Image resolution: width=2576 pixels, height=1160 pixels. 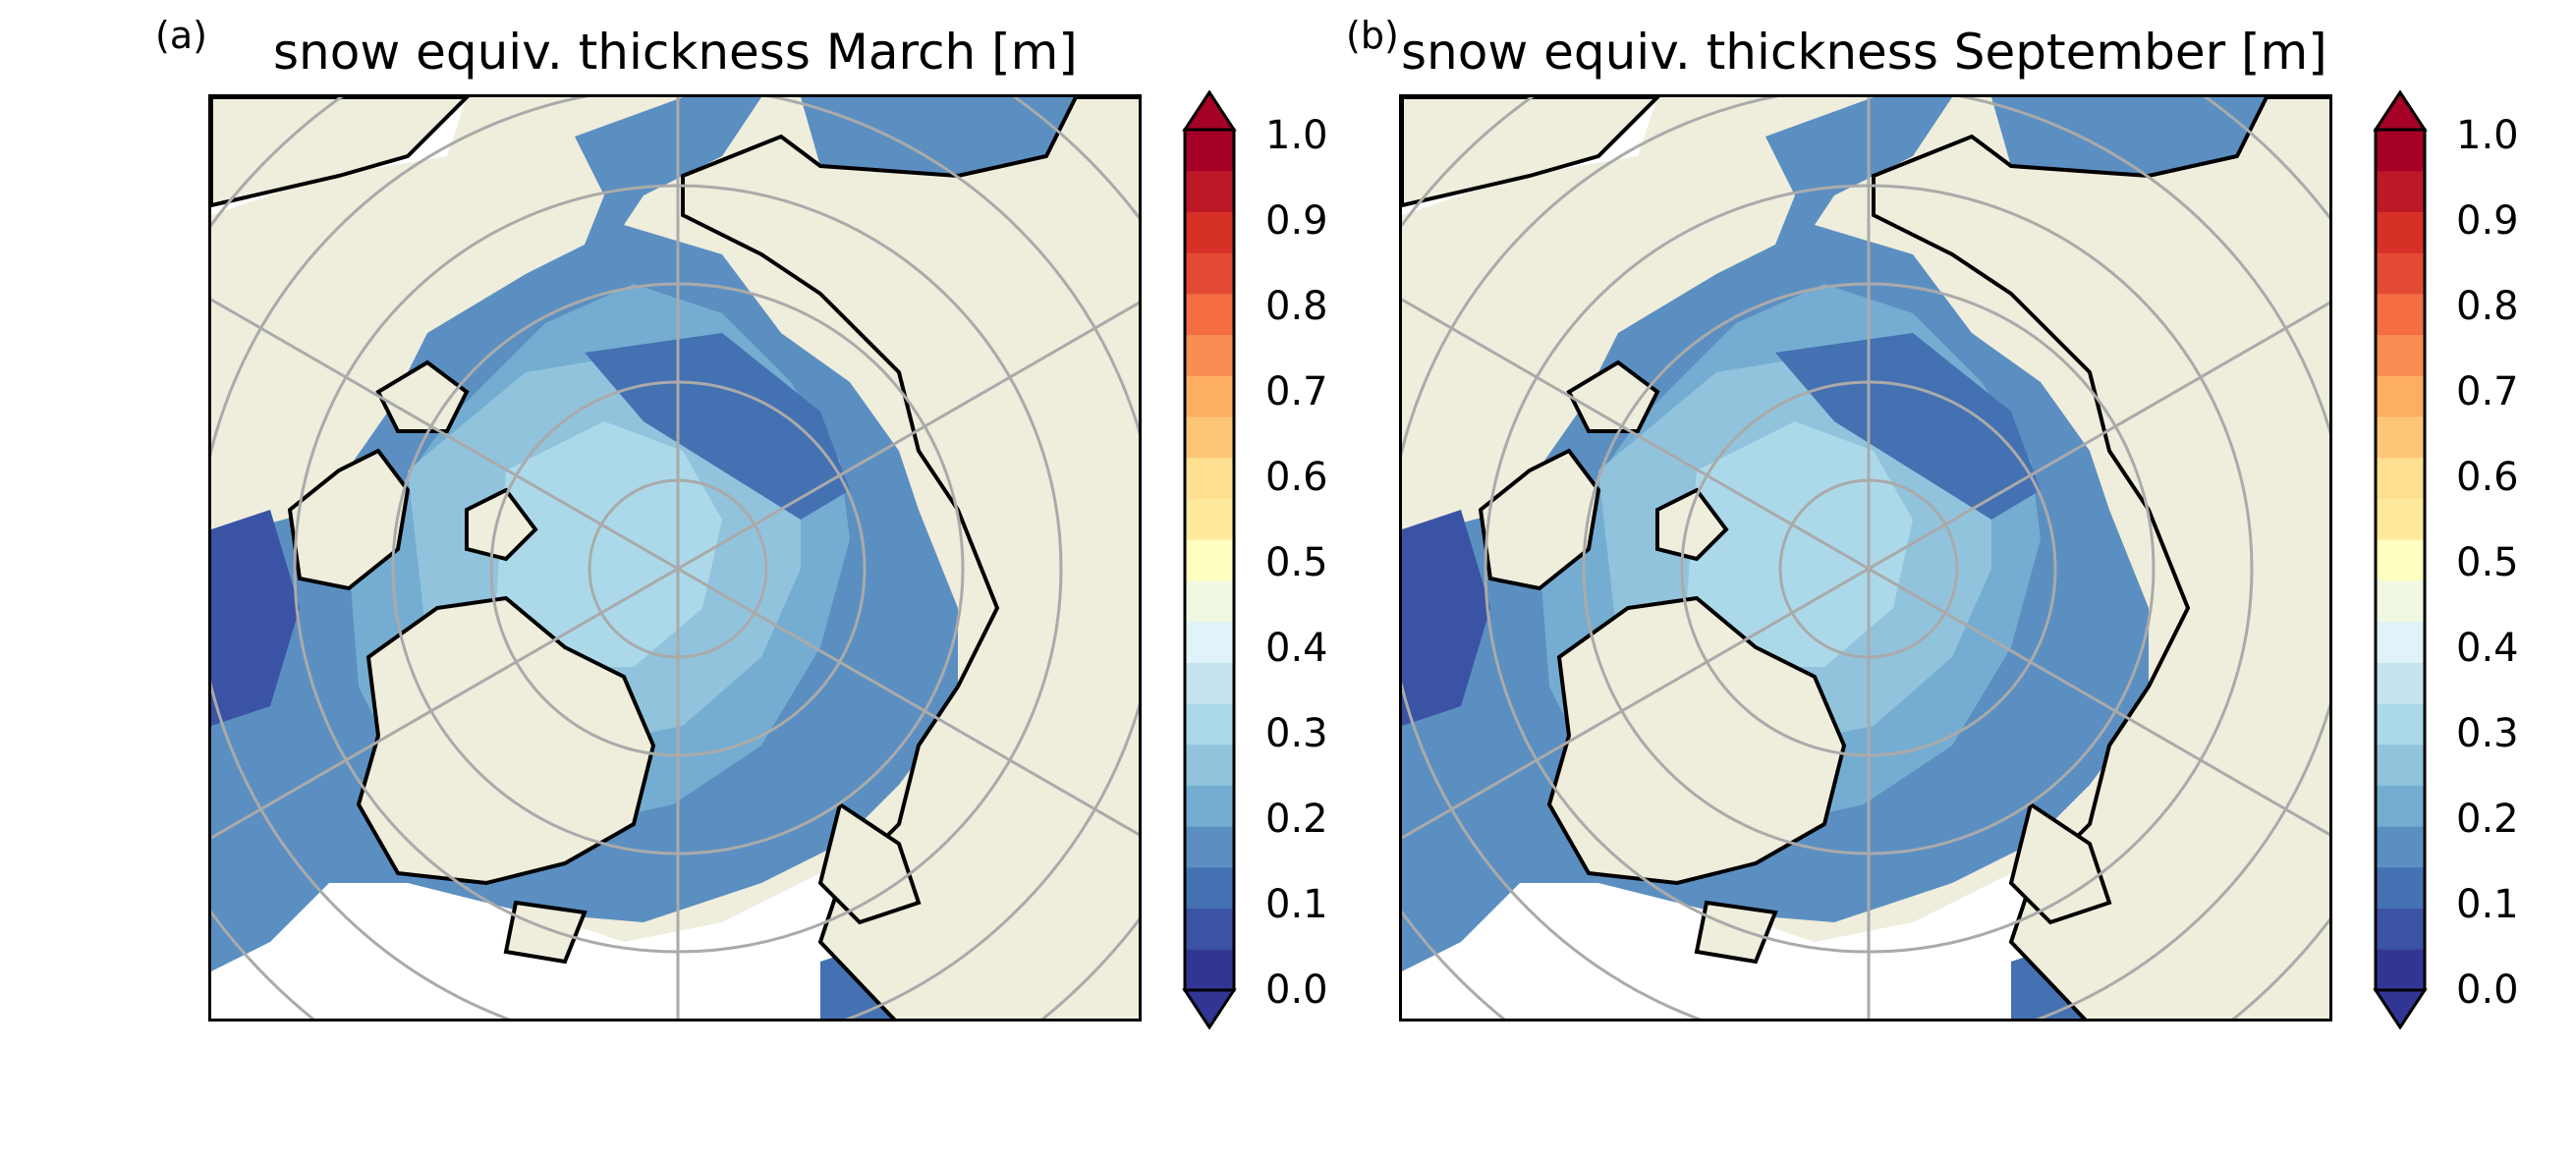 What do you see at coordinates (181, 35) in the screenshot?
I see `panel-label-a: (a)` at bounding box center [181, 35].